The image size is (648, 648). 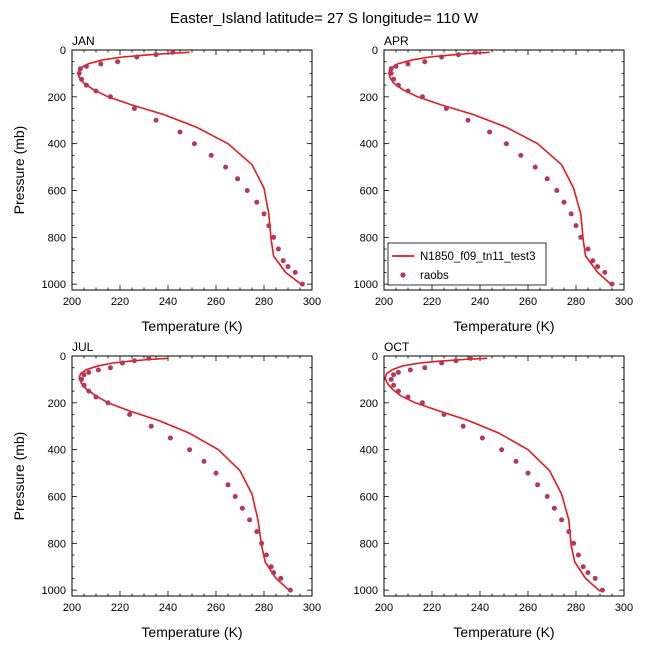 What do you see at coordinates (191, 326) in the screenshot?
I see `x-axis-label: Temperature (K)` at bounding box center [191, 326].